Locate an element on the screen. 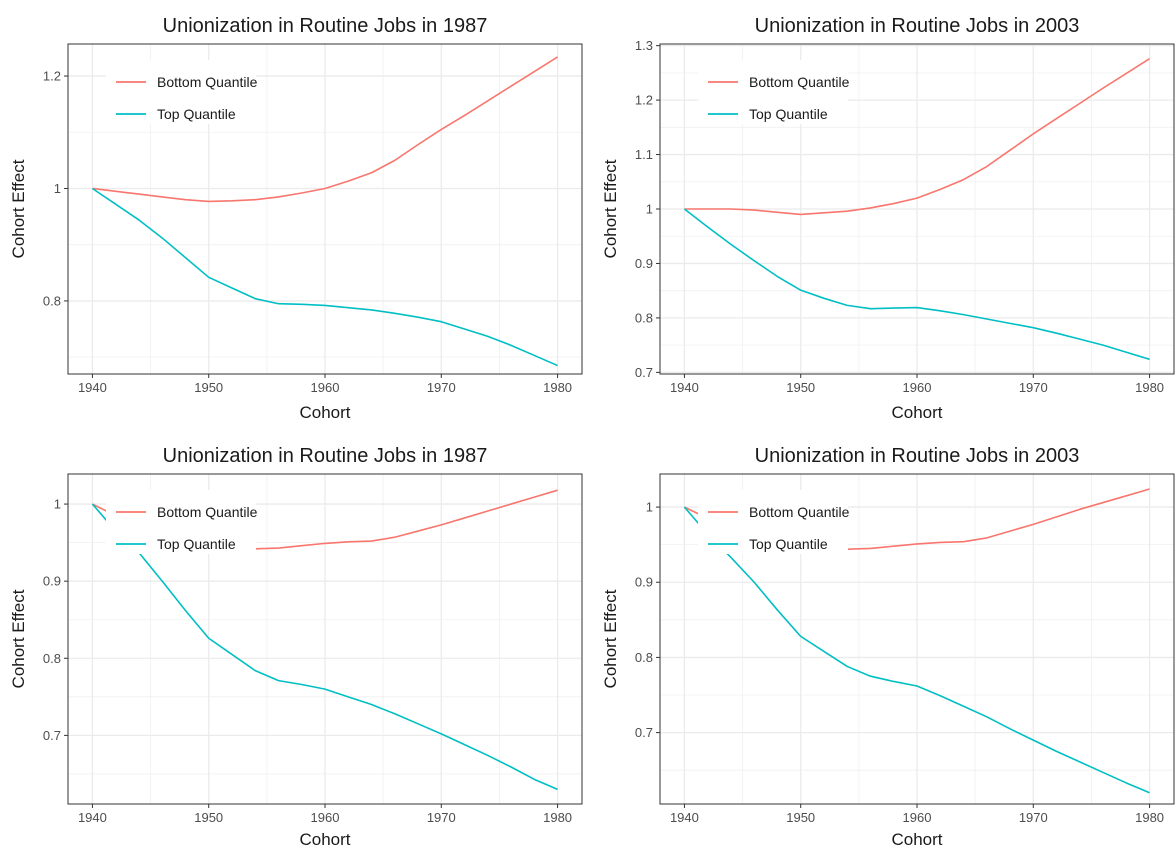 The width and height of the screenshot is (1176, 850). y-tick-label: 1.3 is located at coordinates (644, 45).